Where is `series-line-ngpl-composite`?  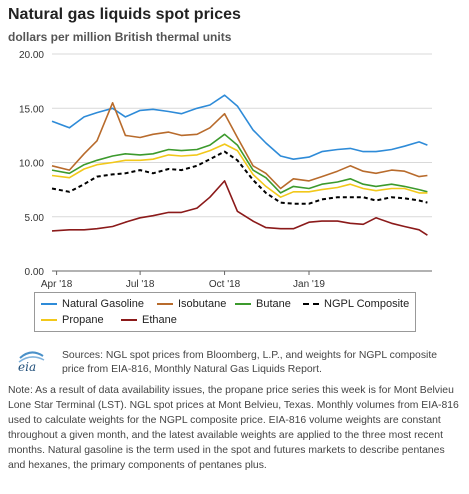
series-line-ngpl-composite is located at coordinates (239, 177).